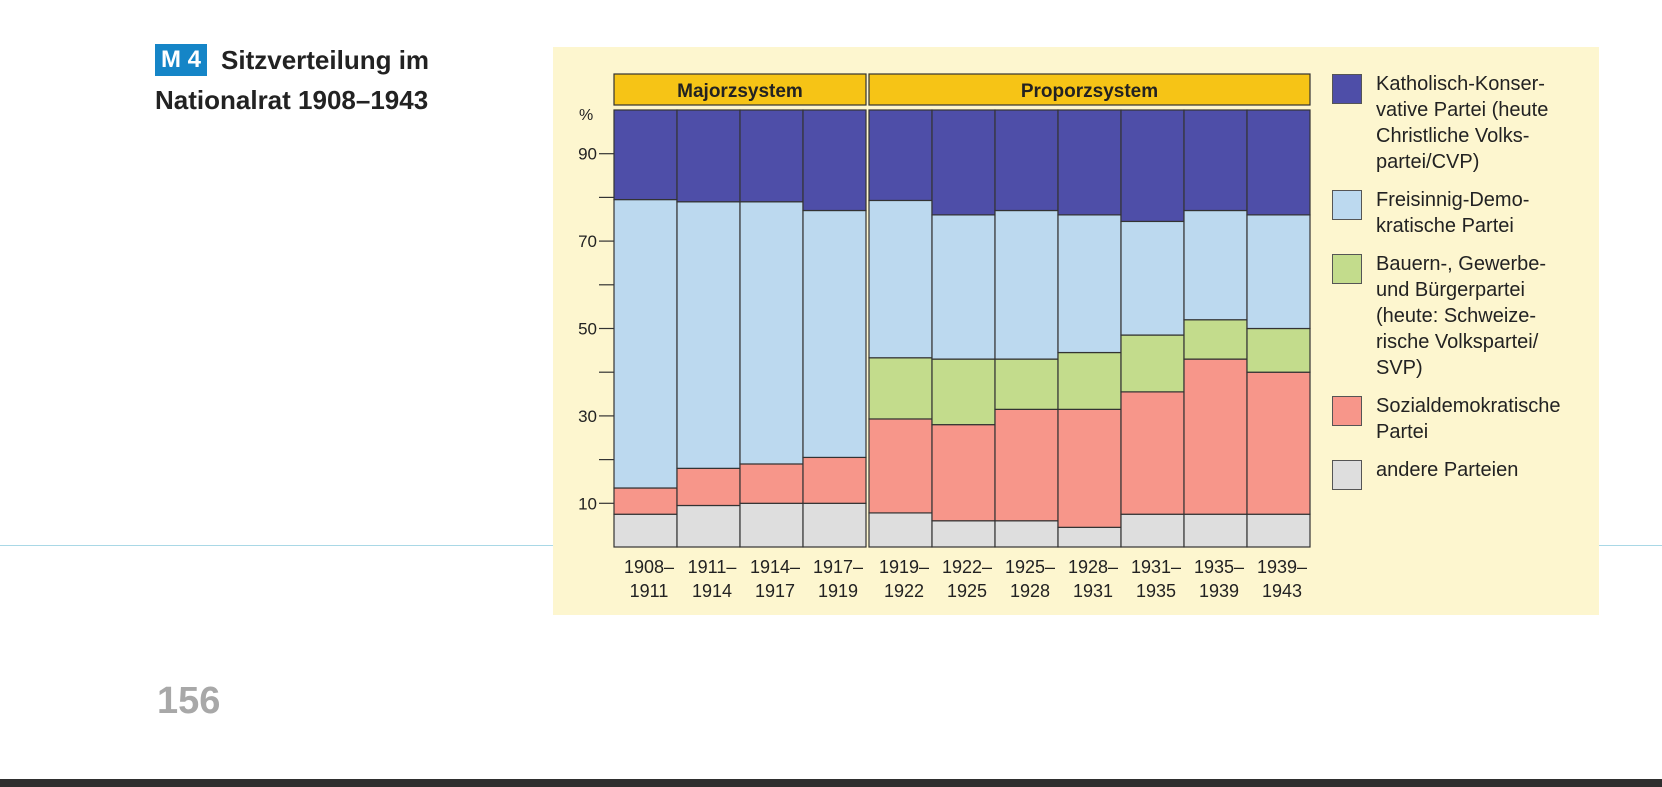  Describe the element at coordinates (967, 567) in the screenshot. I see `x-tick-label-5-0: 1922–` at that location.